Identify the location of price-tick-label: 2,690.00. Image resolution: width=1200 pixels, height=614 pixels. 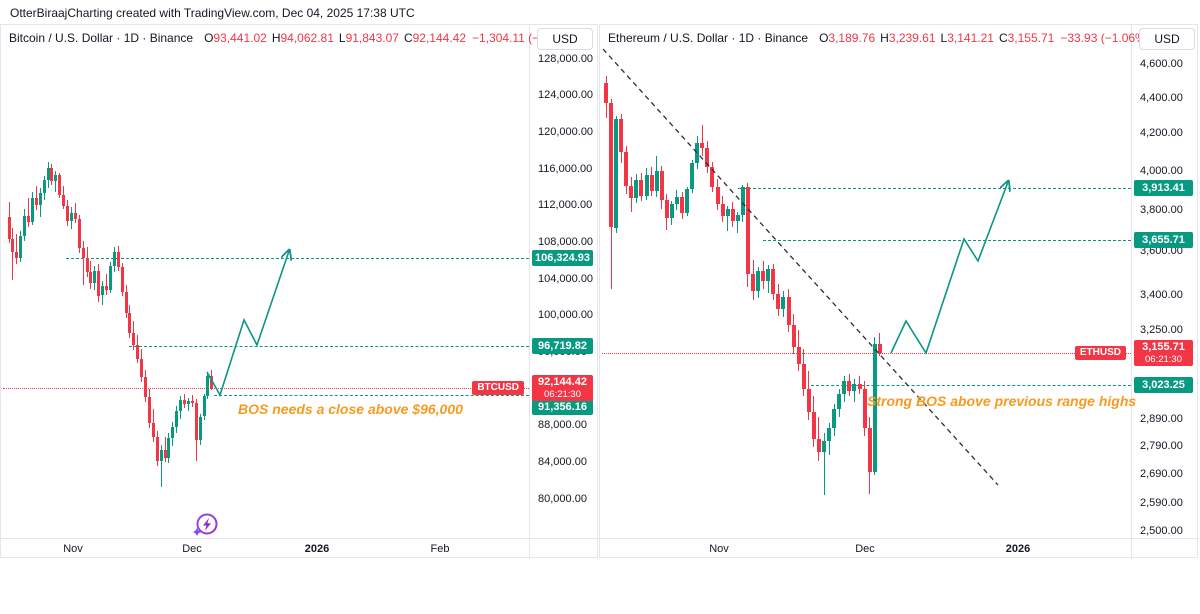
(1161, 474).